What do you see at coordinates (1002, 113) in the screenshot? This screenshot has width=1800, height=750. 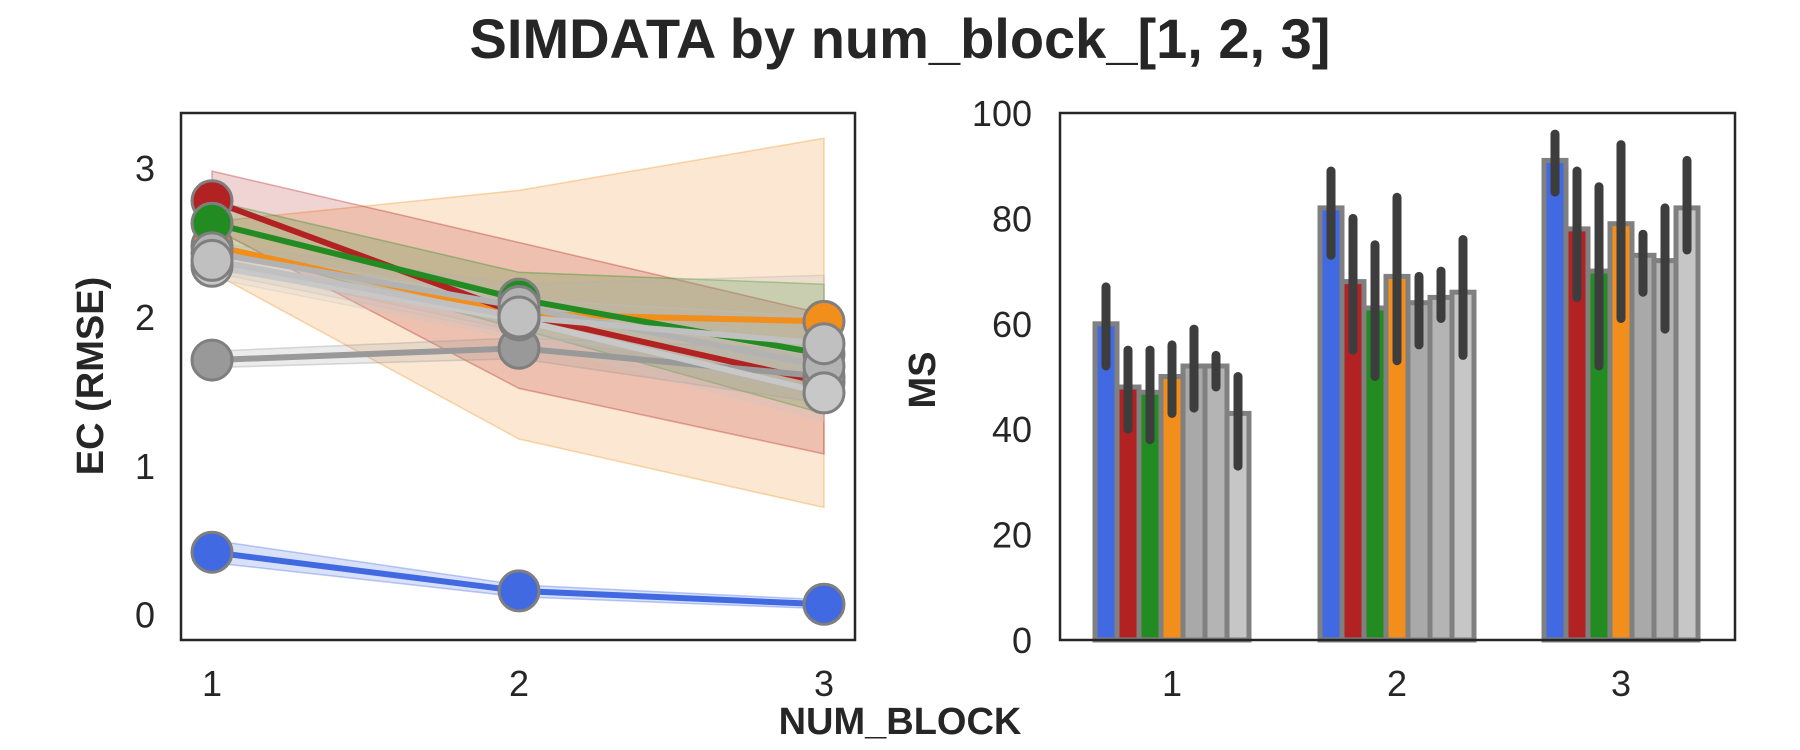 I see `right-y-tick-100: 100` at bounding box center [1002, 113].